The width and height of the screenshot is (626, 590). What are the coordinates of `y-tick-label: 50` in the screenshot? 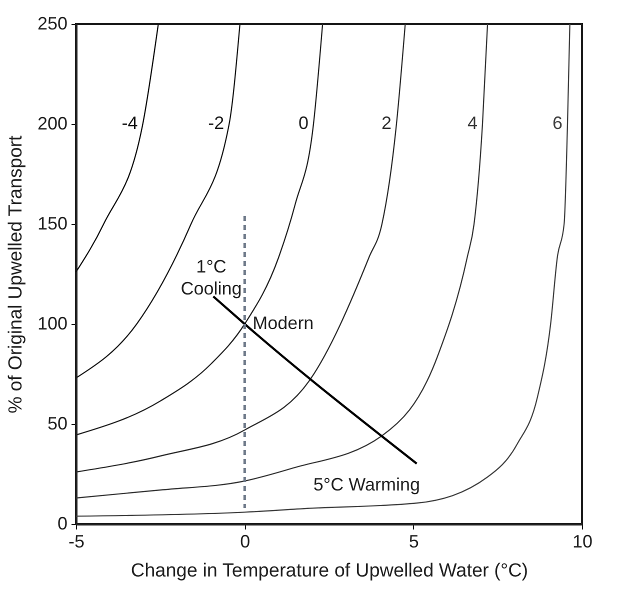 It's located at (57, 424).